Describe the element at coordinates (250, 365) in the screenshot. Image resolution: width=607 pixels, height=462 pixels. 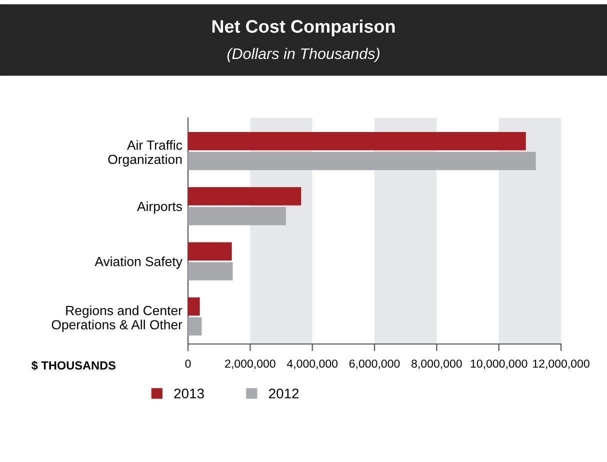
I see `x-tick-label: 2,000,000` at that location.